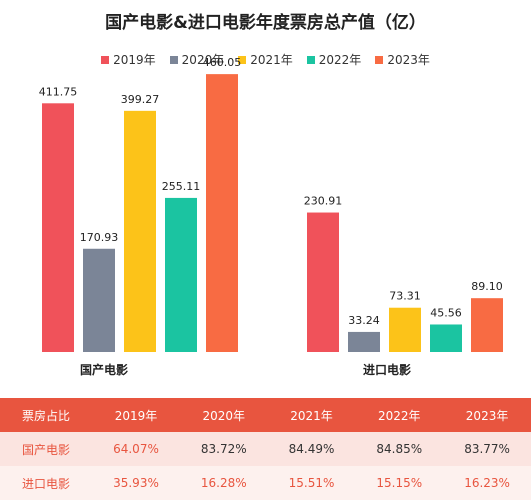 The width and height of the screenshot is (531, 504). I want to click on legend-item-2023: 2023年, so click(402, 59).